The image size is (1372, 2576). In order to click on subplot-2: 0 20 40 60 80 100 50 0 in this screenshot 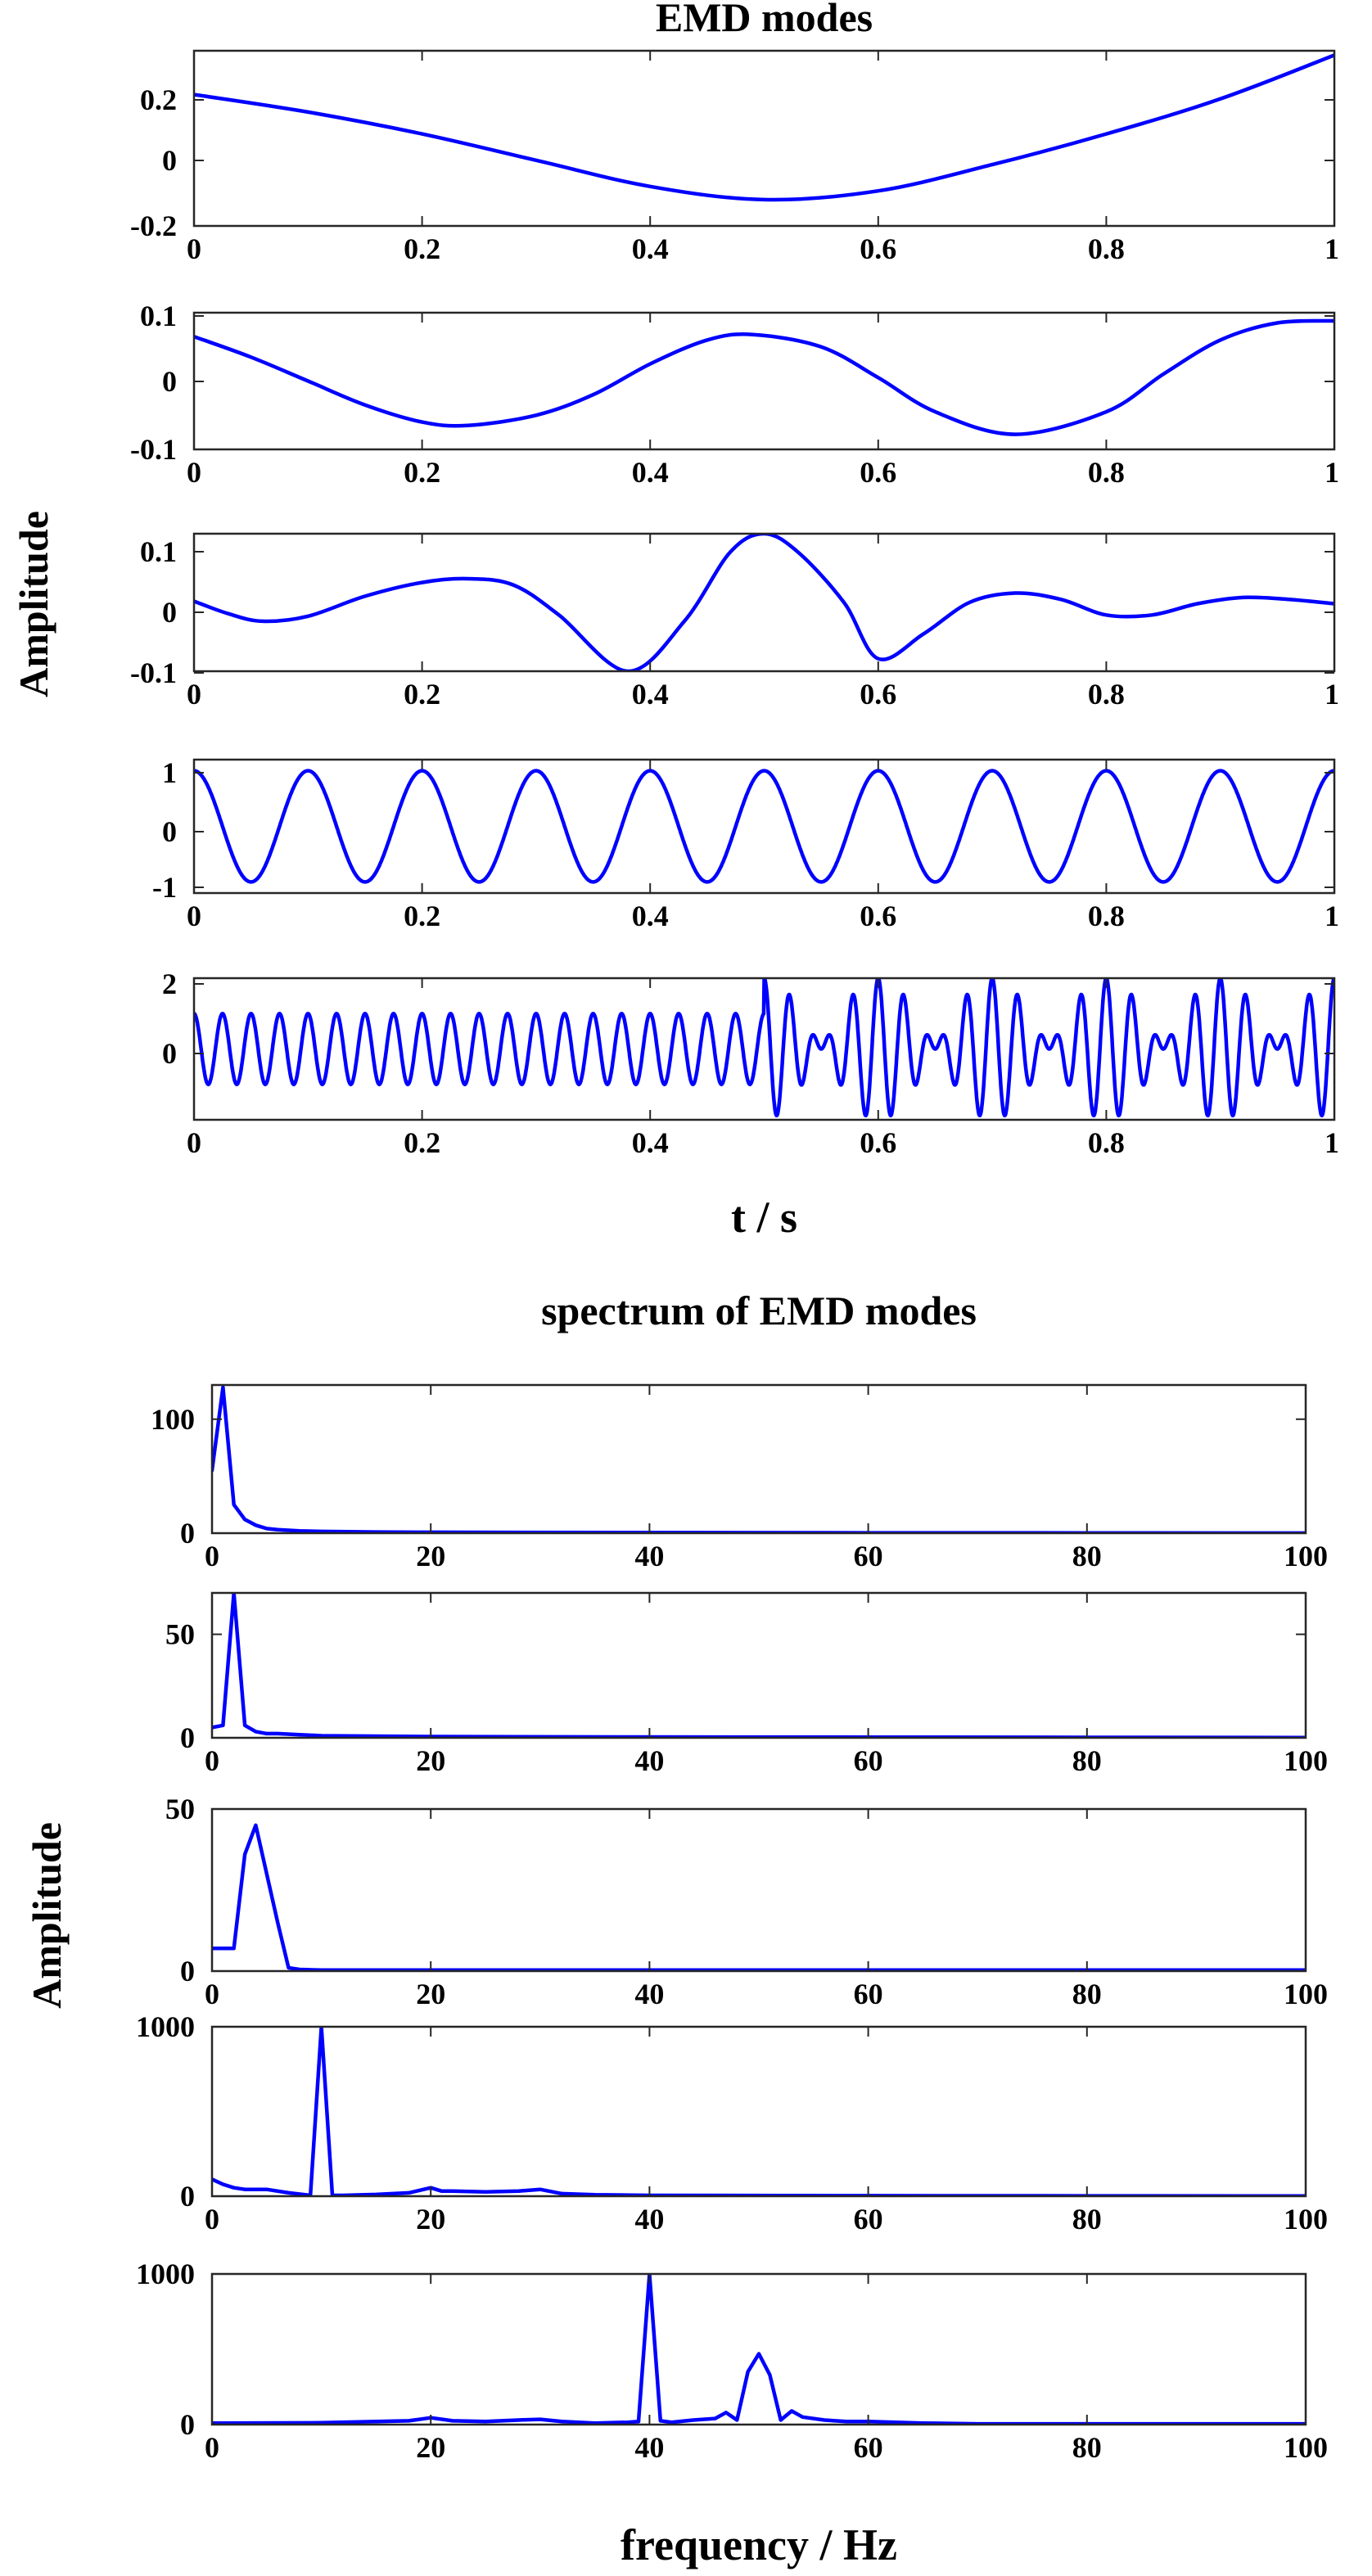, I will do `click(746, 1684)`.